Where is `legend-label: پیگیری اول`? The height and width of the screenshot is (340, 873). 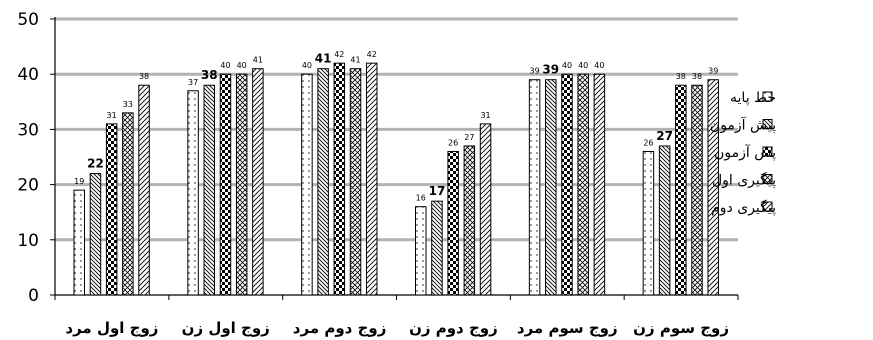
legend-label: پیگیری اول is located at coordinates (744, 180).